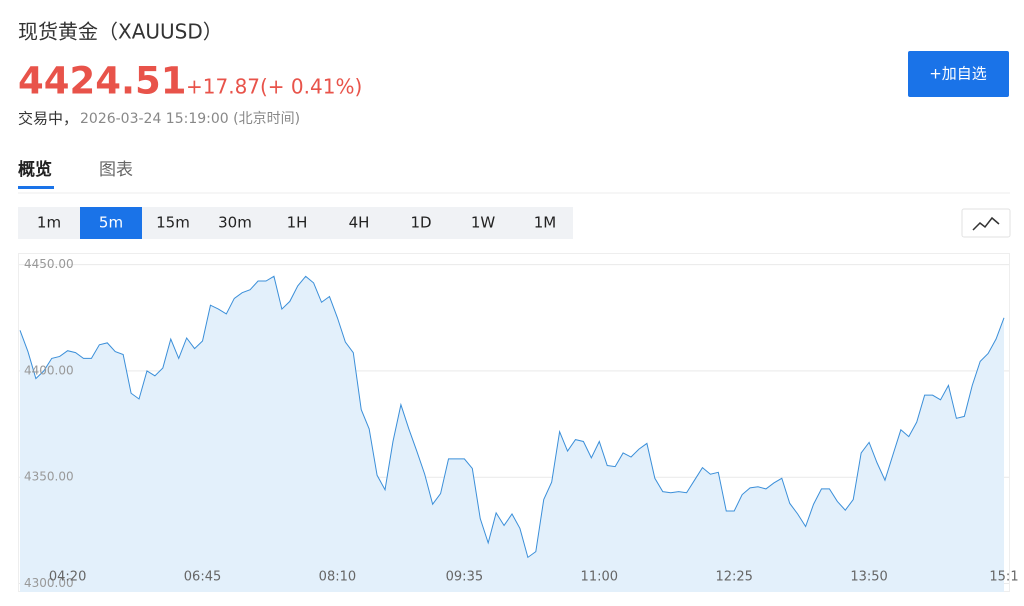 The width and height of the screenshot is (1024, 606). I want to click on x-tick-label: 08:10, so click(337, 577).